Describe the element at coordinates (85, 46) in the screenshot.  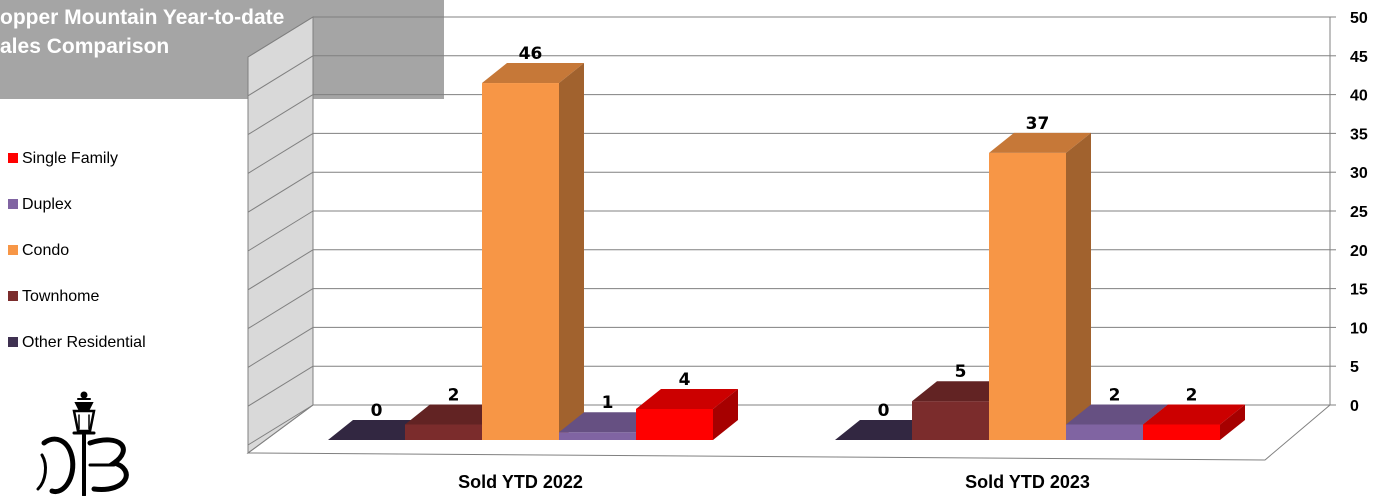
I see `chart-title-line-2: ales Comparison` at that location.